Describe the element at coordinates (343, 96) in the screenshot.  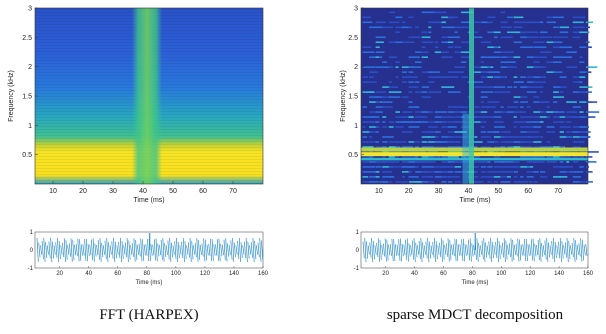
I see `mdct-ylabel: Frequency (kHz)` at that location.